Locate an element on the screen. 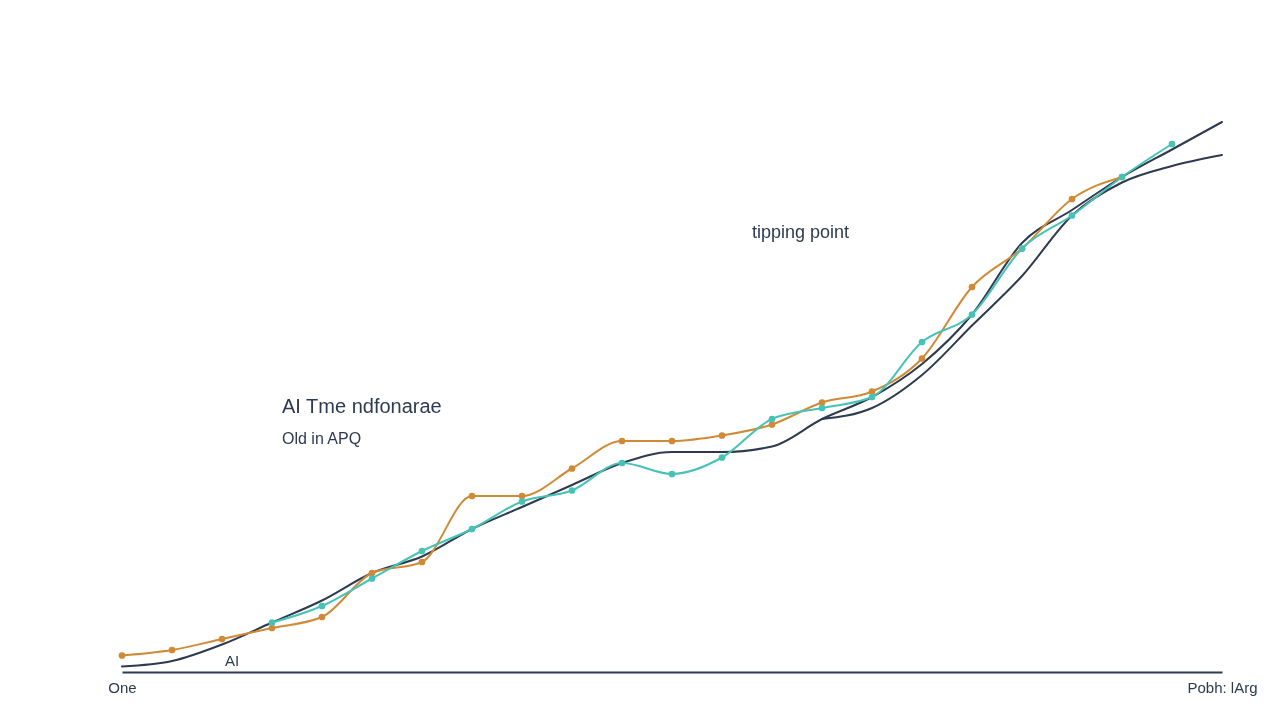 The height and width of the screenshot is (720, 1280). annotation: AI is located at coordinates (232, 660).